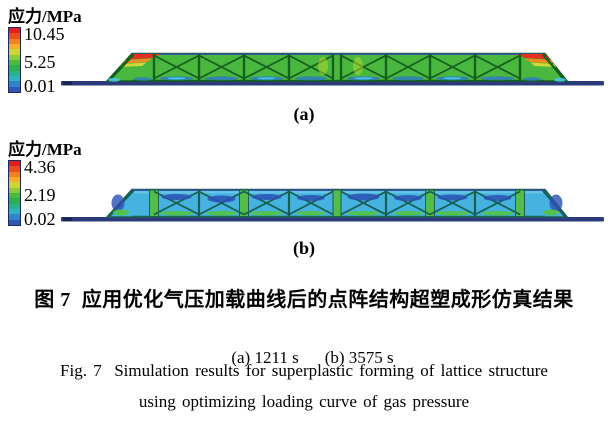 The width and height of the screenshot is (608, 422). I want to click on subfig-time-a: (a) 1211 s, so click(265, 357).